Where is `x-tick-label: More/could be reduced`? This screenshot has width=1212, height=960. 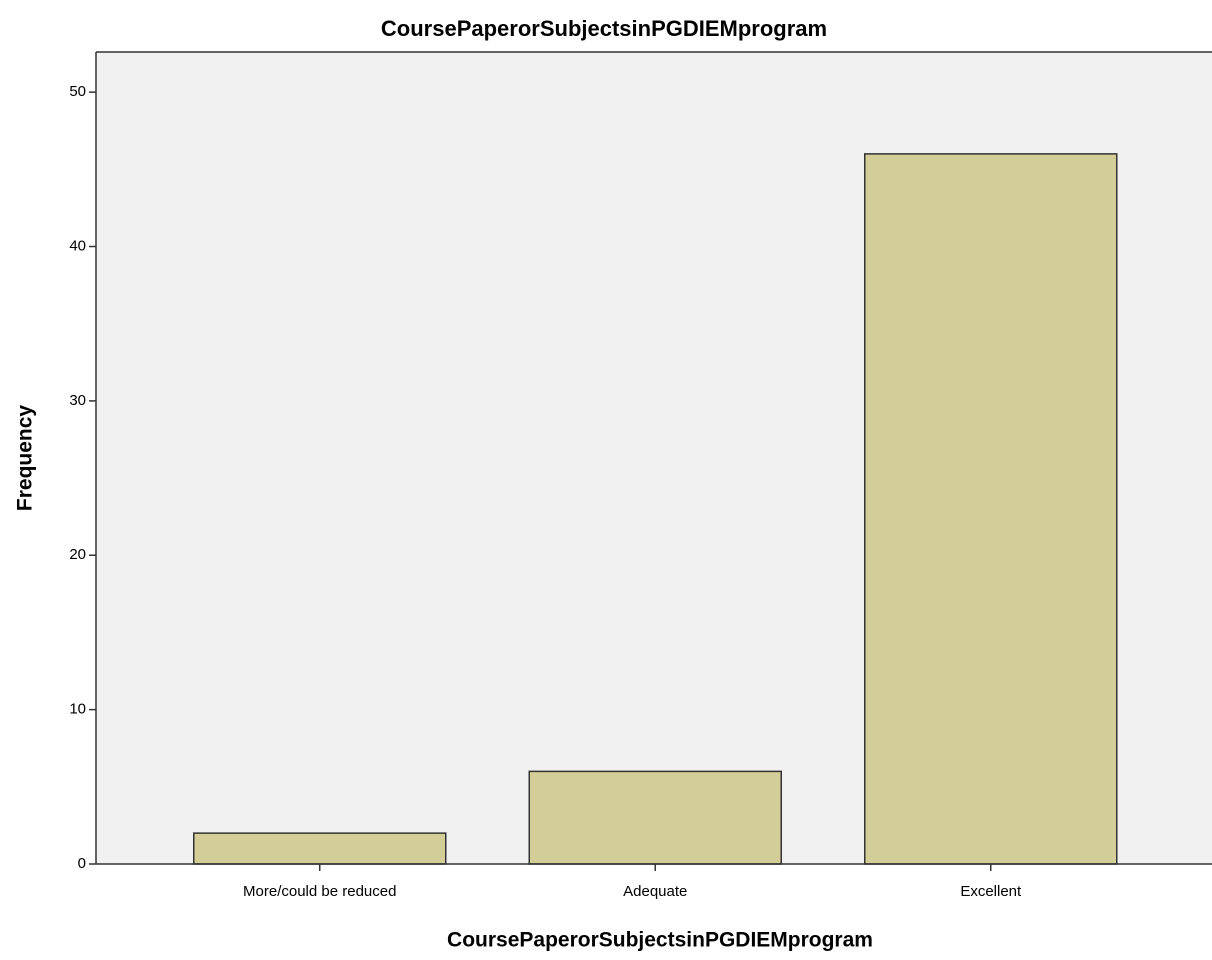 x-tick-label: More/could be reduced is located at coordinates (319, 891).